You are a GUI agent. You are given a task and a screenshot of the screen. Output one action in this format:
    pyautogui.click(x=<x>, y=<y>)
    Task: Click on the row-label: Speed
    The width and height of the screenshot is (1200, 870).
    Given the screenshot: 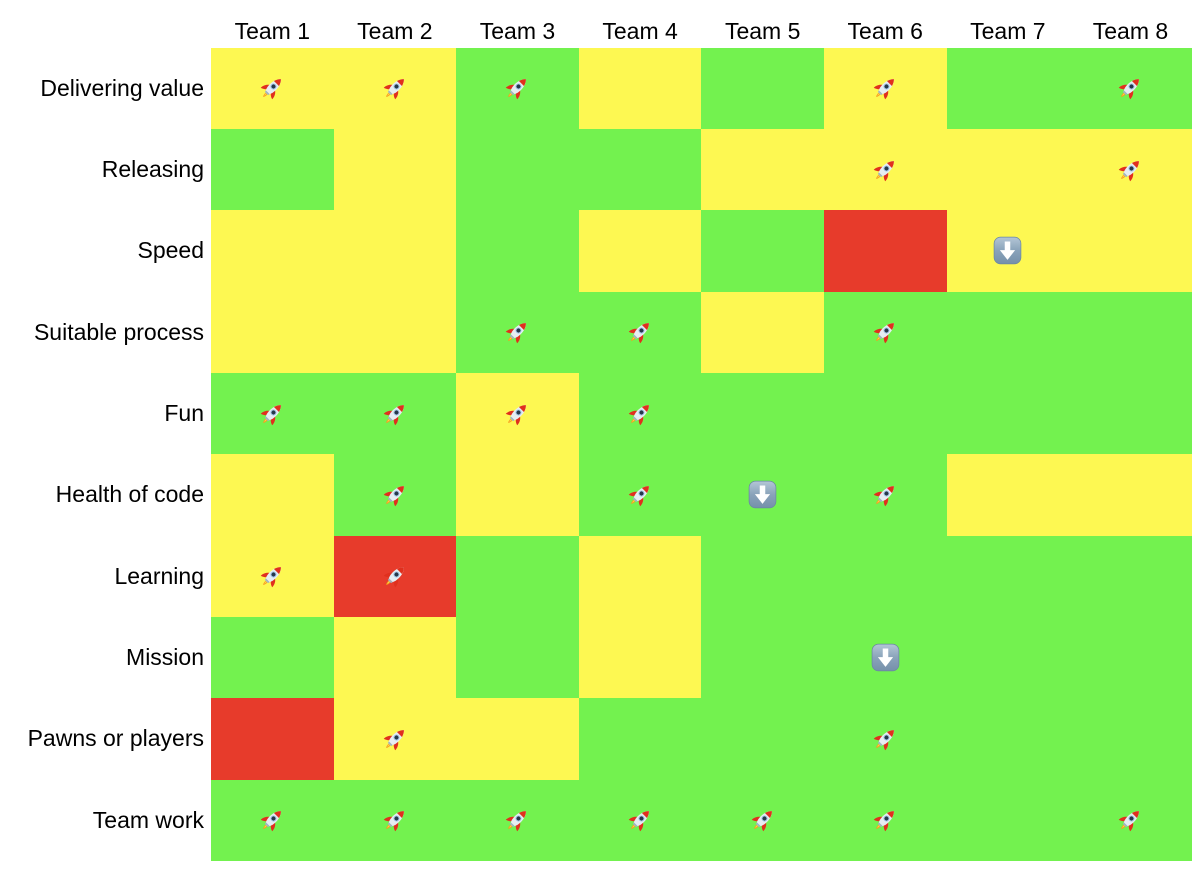 What is the action you would take?
    pyautogui.click(x=105, y=251)
    